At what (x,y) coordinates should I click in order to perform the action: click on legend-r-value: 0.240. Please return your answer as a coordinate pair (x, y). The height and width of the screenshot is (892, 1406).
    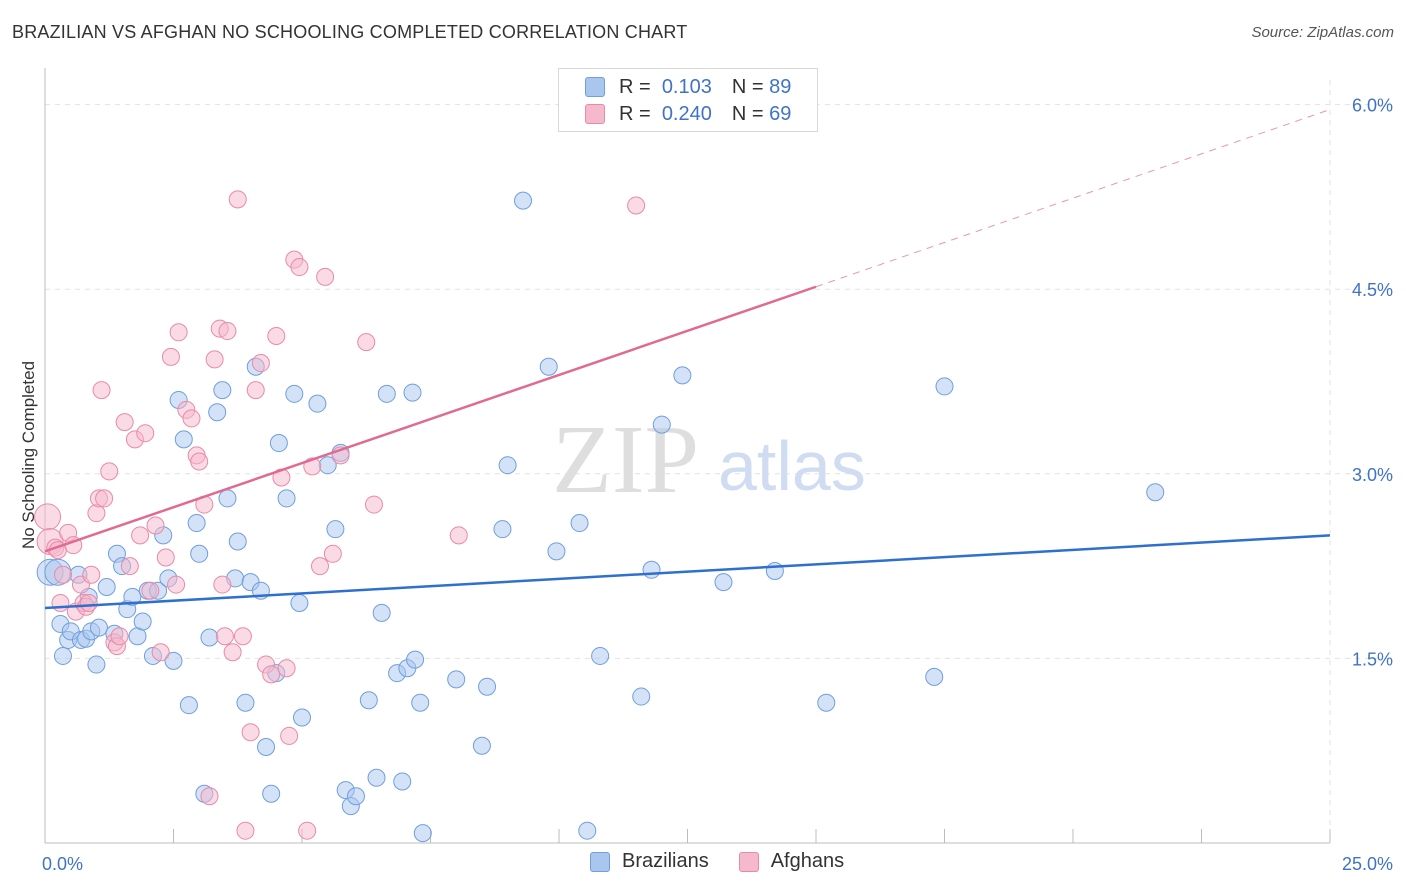
    Looking at the image, I should click on (686, 113).